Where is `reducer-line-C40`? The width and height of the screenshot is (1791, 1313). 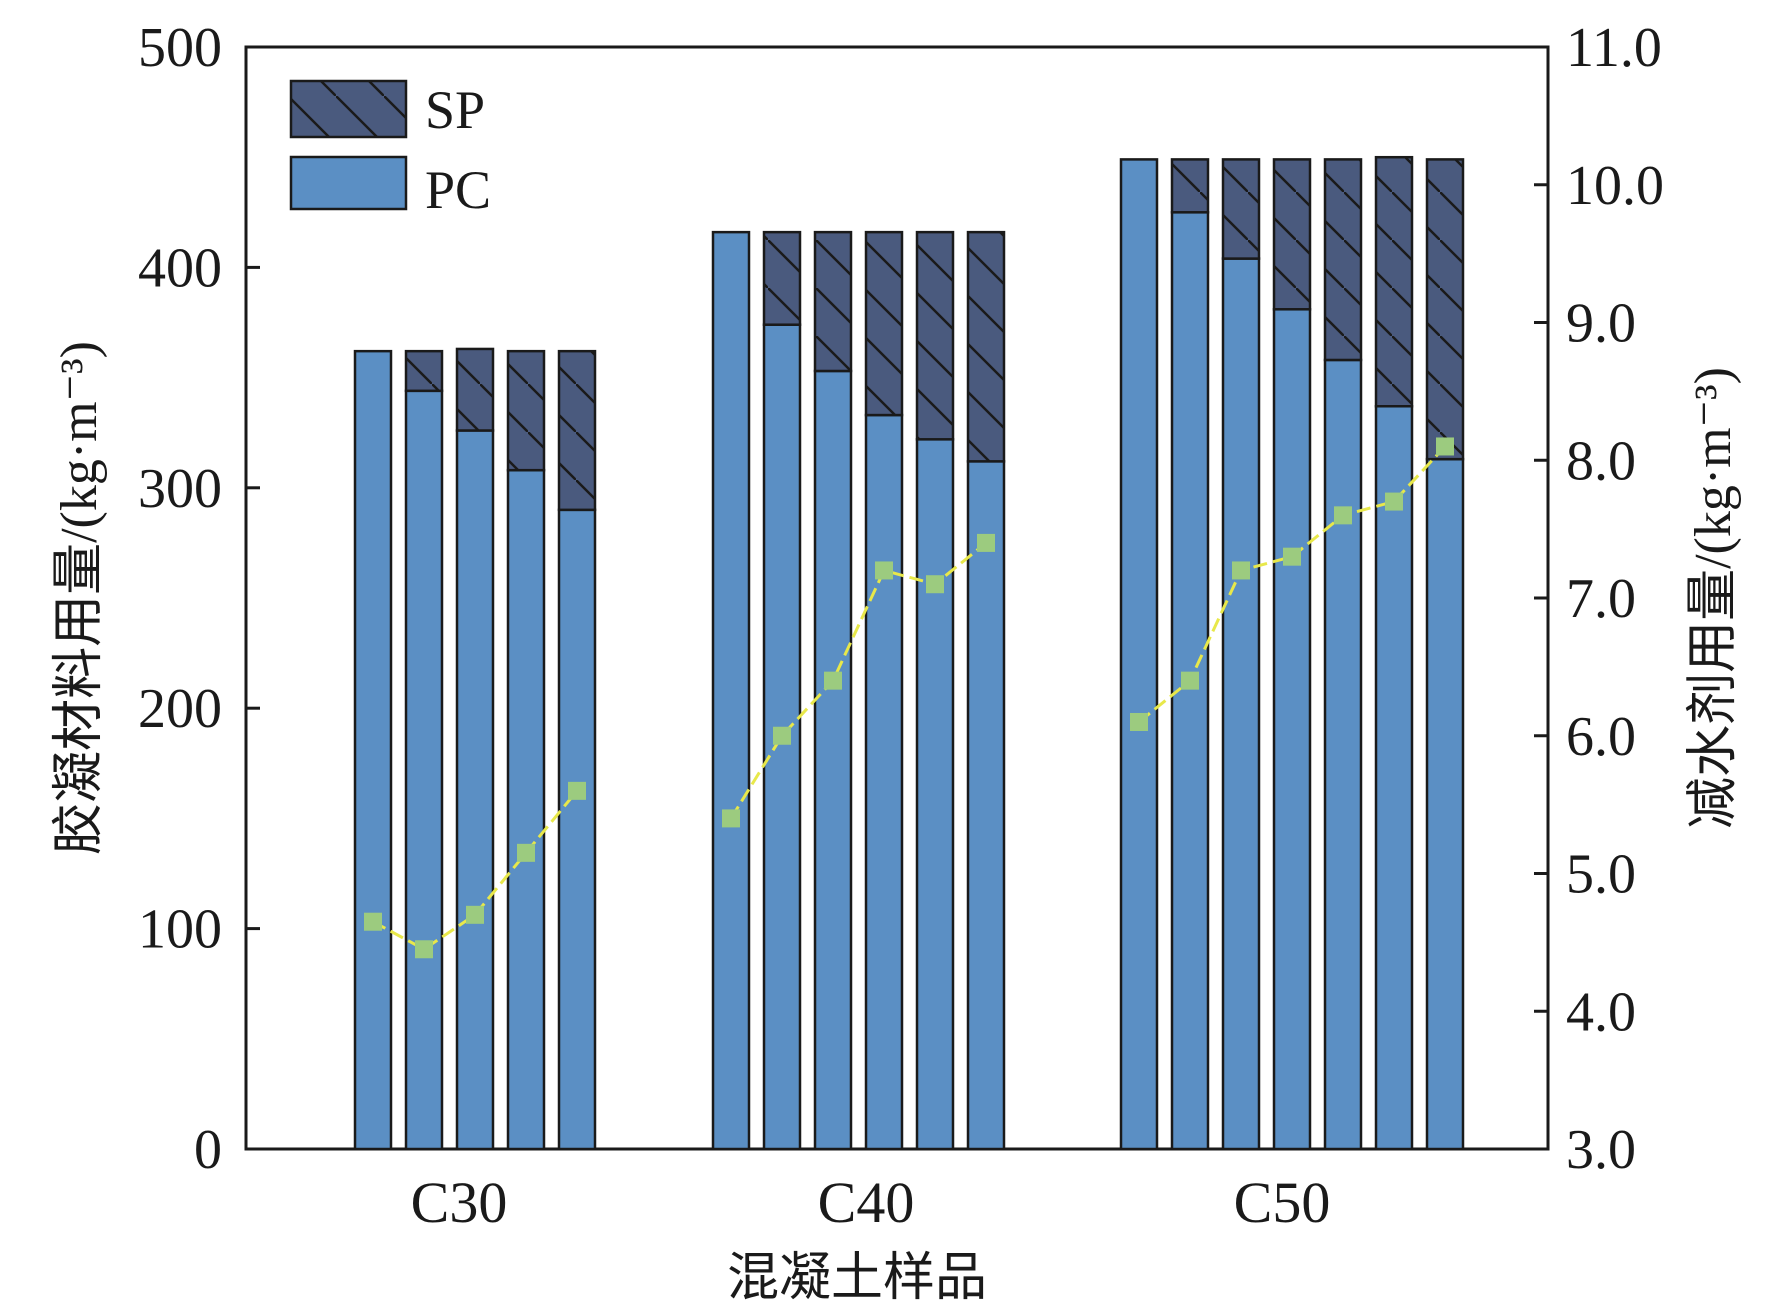 reducer-line-C40 is located at coordinates (858, 680).